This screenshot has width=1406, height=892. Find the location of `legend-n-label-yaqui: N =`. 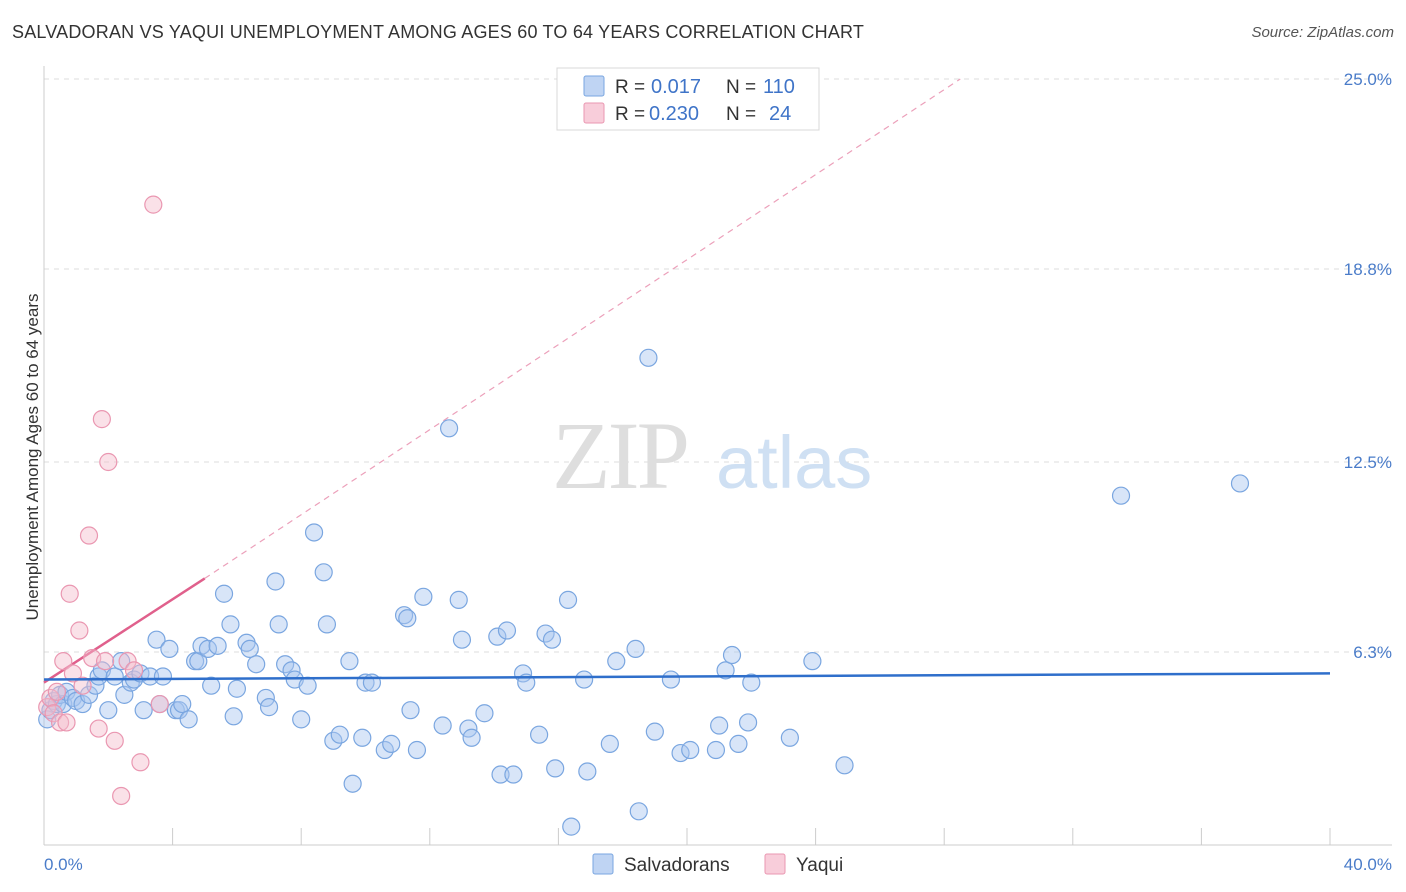

legend-n-label-yaqui: N = is located at coordinates (741, 114).